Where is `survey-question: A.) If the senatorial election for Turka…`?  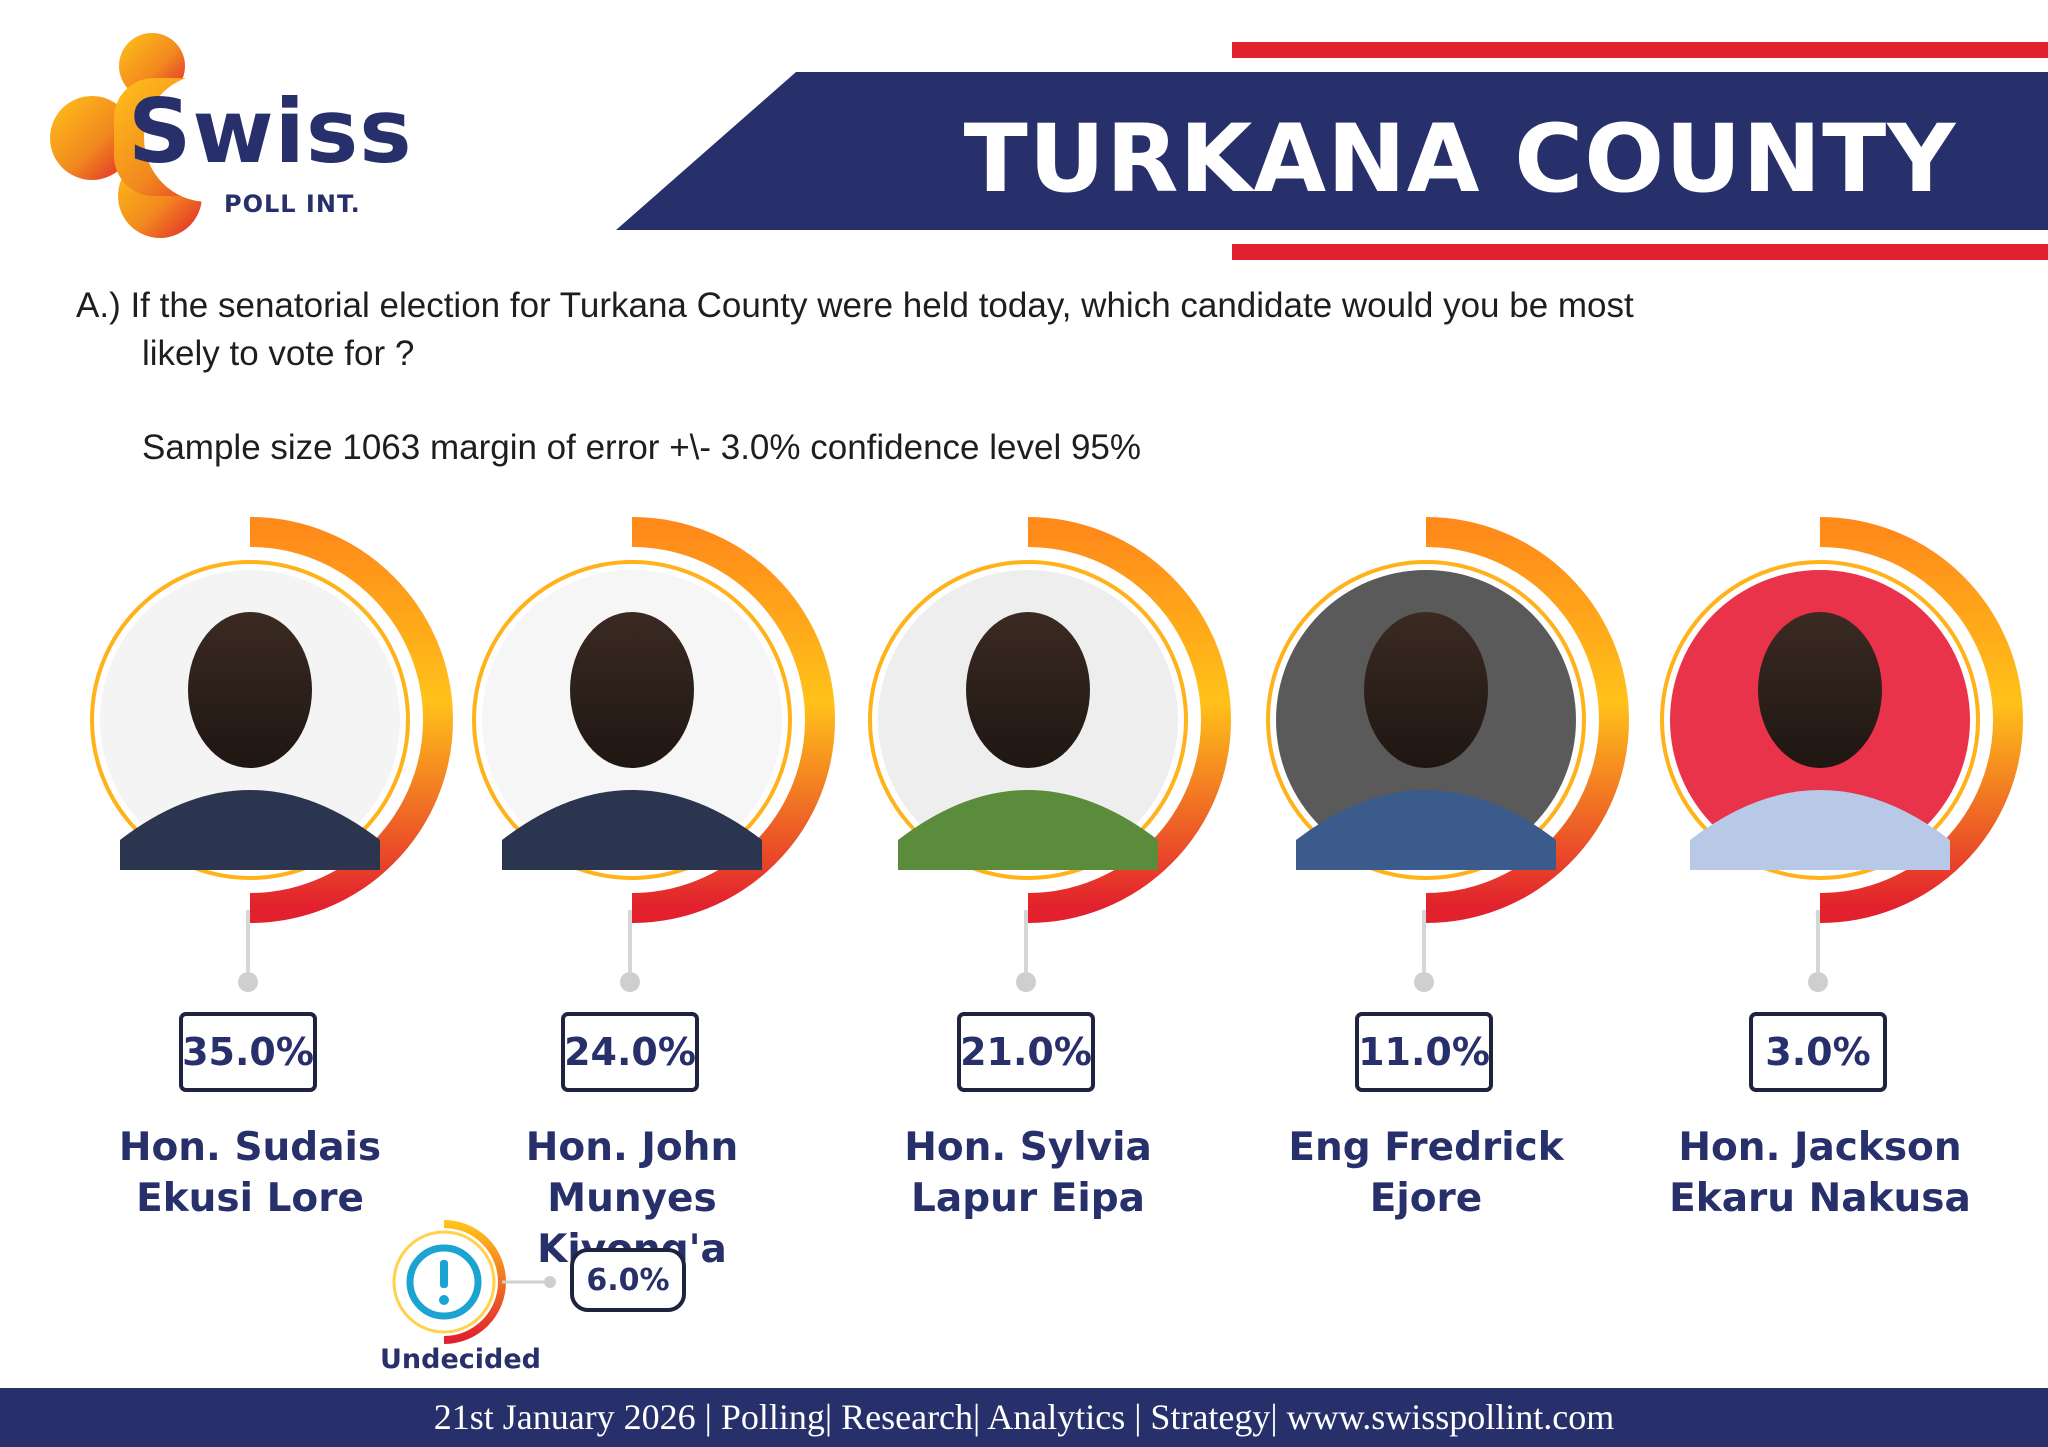
survey-question: A.) If the senatorial election for Turka… is located at coordinates (1026, 330).